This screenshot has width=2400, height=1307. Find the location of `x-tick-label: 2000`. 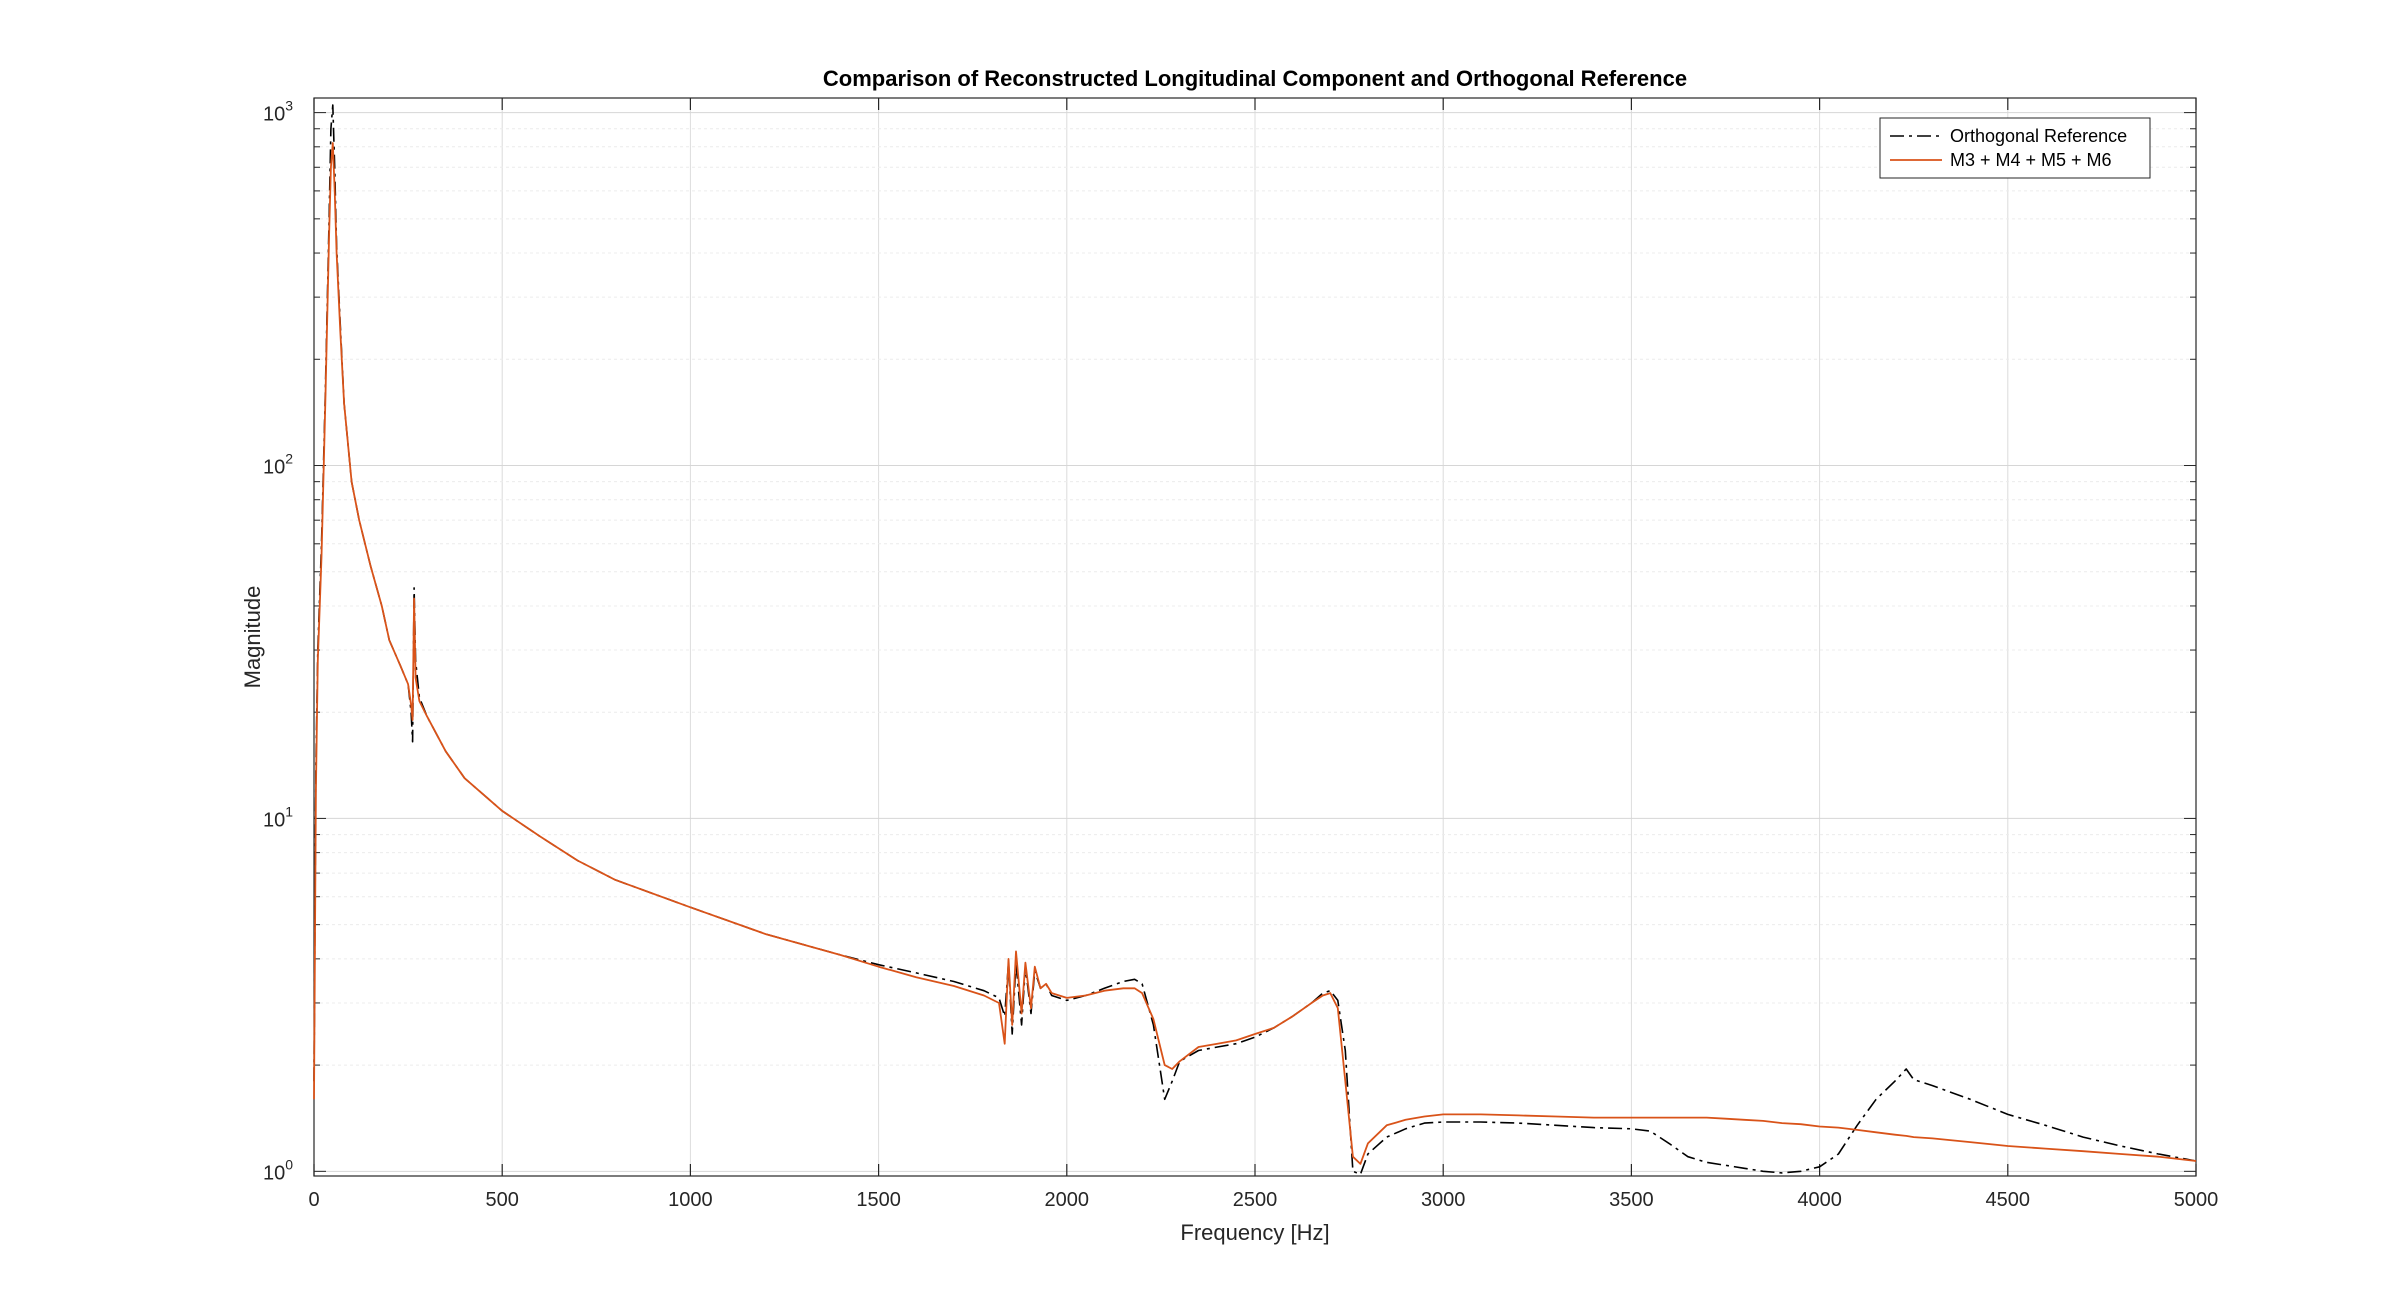

x-tick-label: 2000 is located at coordinates (1067, 1200).